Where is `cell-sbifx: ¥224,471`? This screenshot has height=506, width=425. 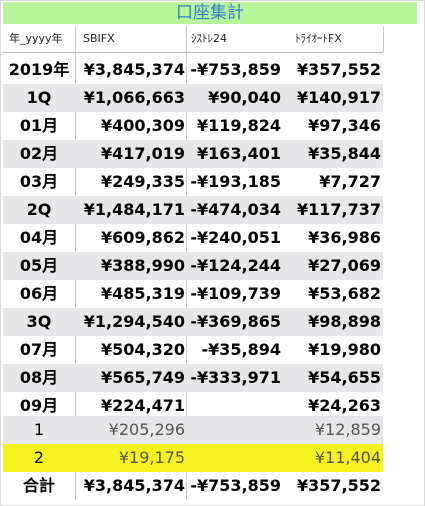
cell-sbifx: ¥224,471 is located at coordinates (142, 405).